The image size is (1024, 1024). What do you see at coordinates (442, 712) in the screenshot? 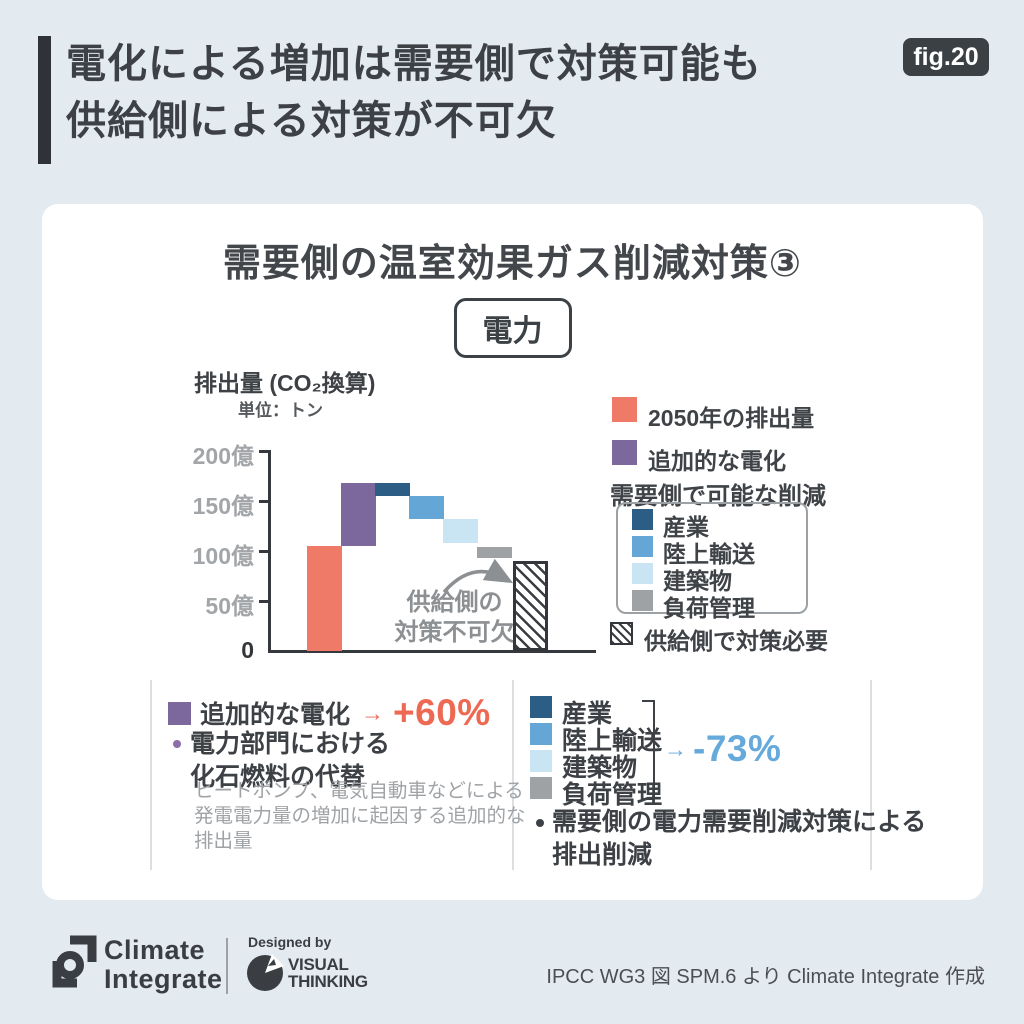
I see `left-panel-percentage: +60%` at bounding box center [442, 712].